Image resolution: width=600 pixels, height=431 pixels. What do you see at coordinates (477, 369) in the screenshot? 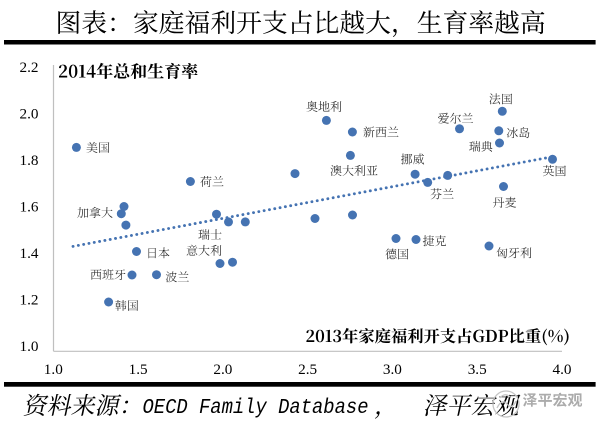
I see `svg-text: 3.5` at bounding box center [477, 369].